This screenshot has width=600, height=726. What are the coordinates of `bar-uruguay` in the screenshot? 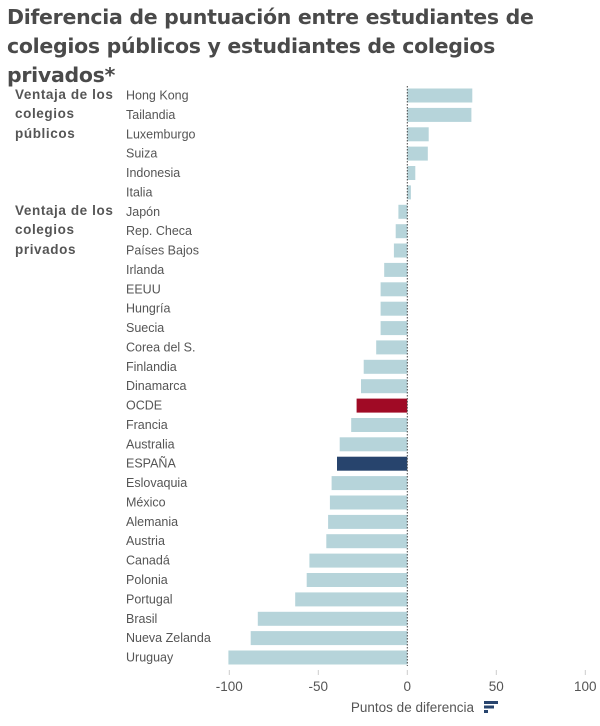 It's located at (318, 657).